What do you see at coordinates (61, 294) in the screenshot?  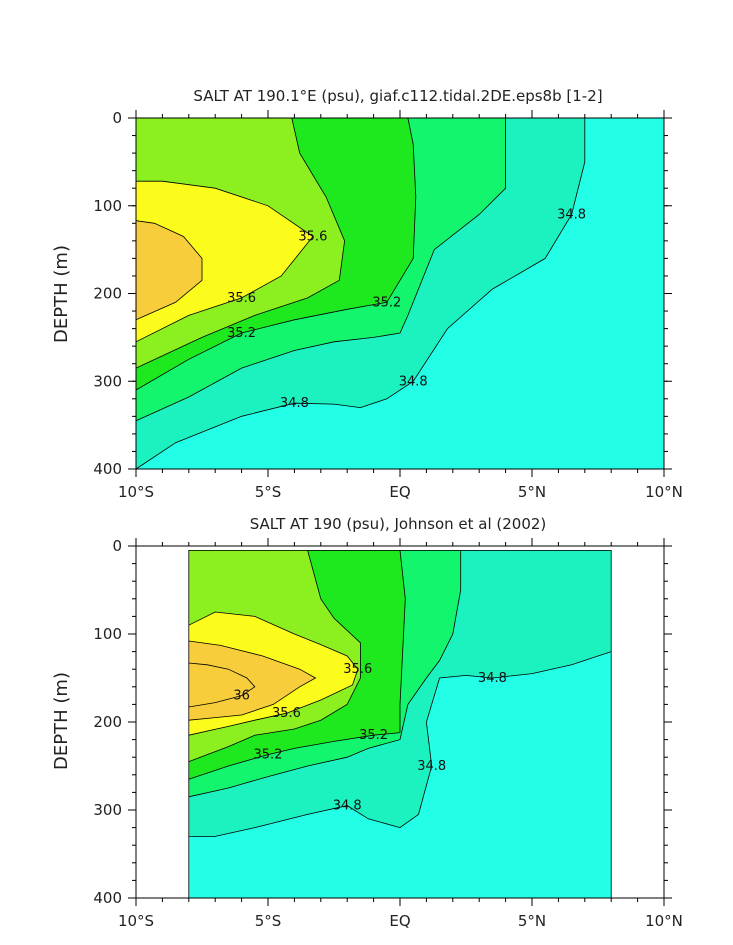 I see `top-y-axis-label: DEPTH (m)` at bounding box center [61, 294].